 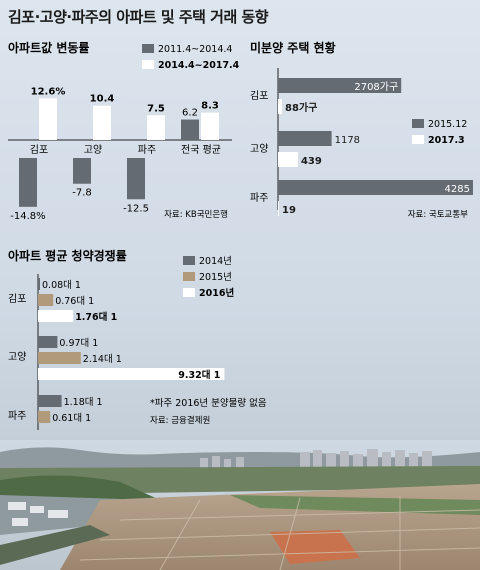 What do you see at coordinates (201, 150) in the screenshot?
I see `price-category-label: 전국 평균` at bounding box center [201, 150].